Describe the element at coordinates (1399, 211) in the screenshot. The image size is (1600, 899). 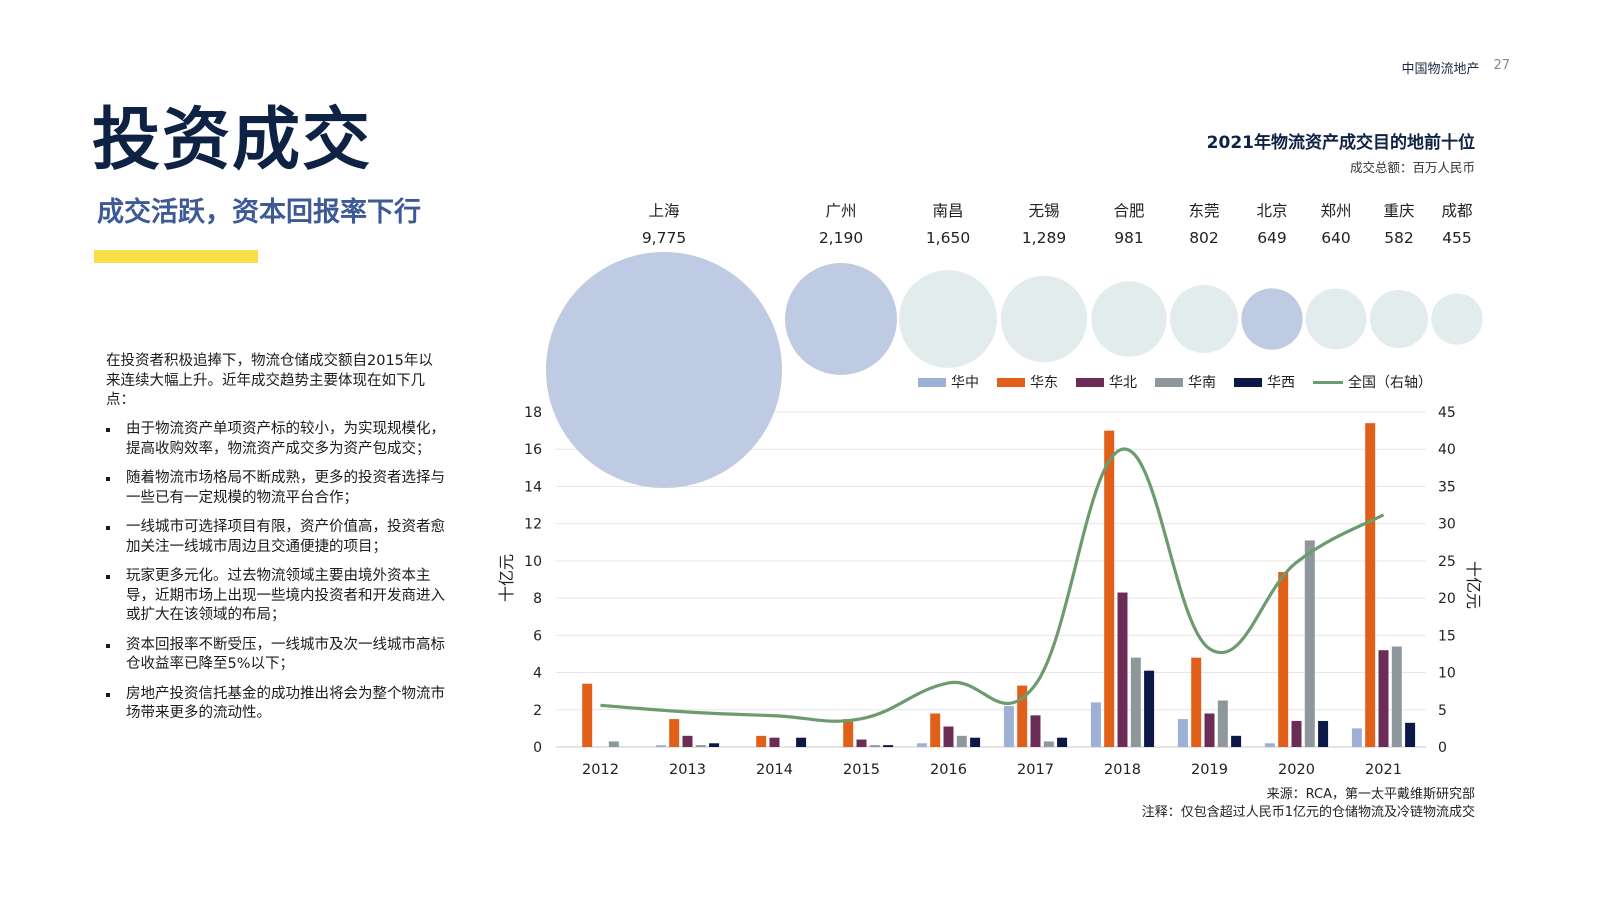
I see `city-name: 重庆` at that location.